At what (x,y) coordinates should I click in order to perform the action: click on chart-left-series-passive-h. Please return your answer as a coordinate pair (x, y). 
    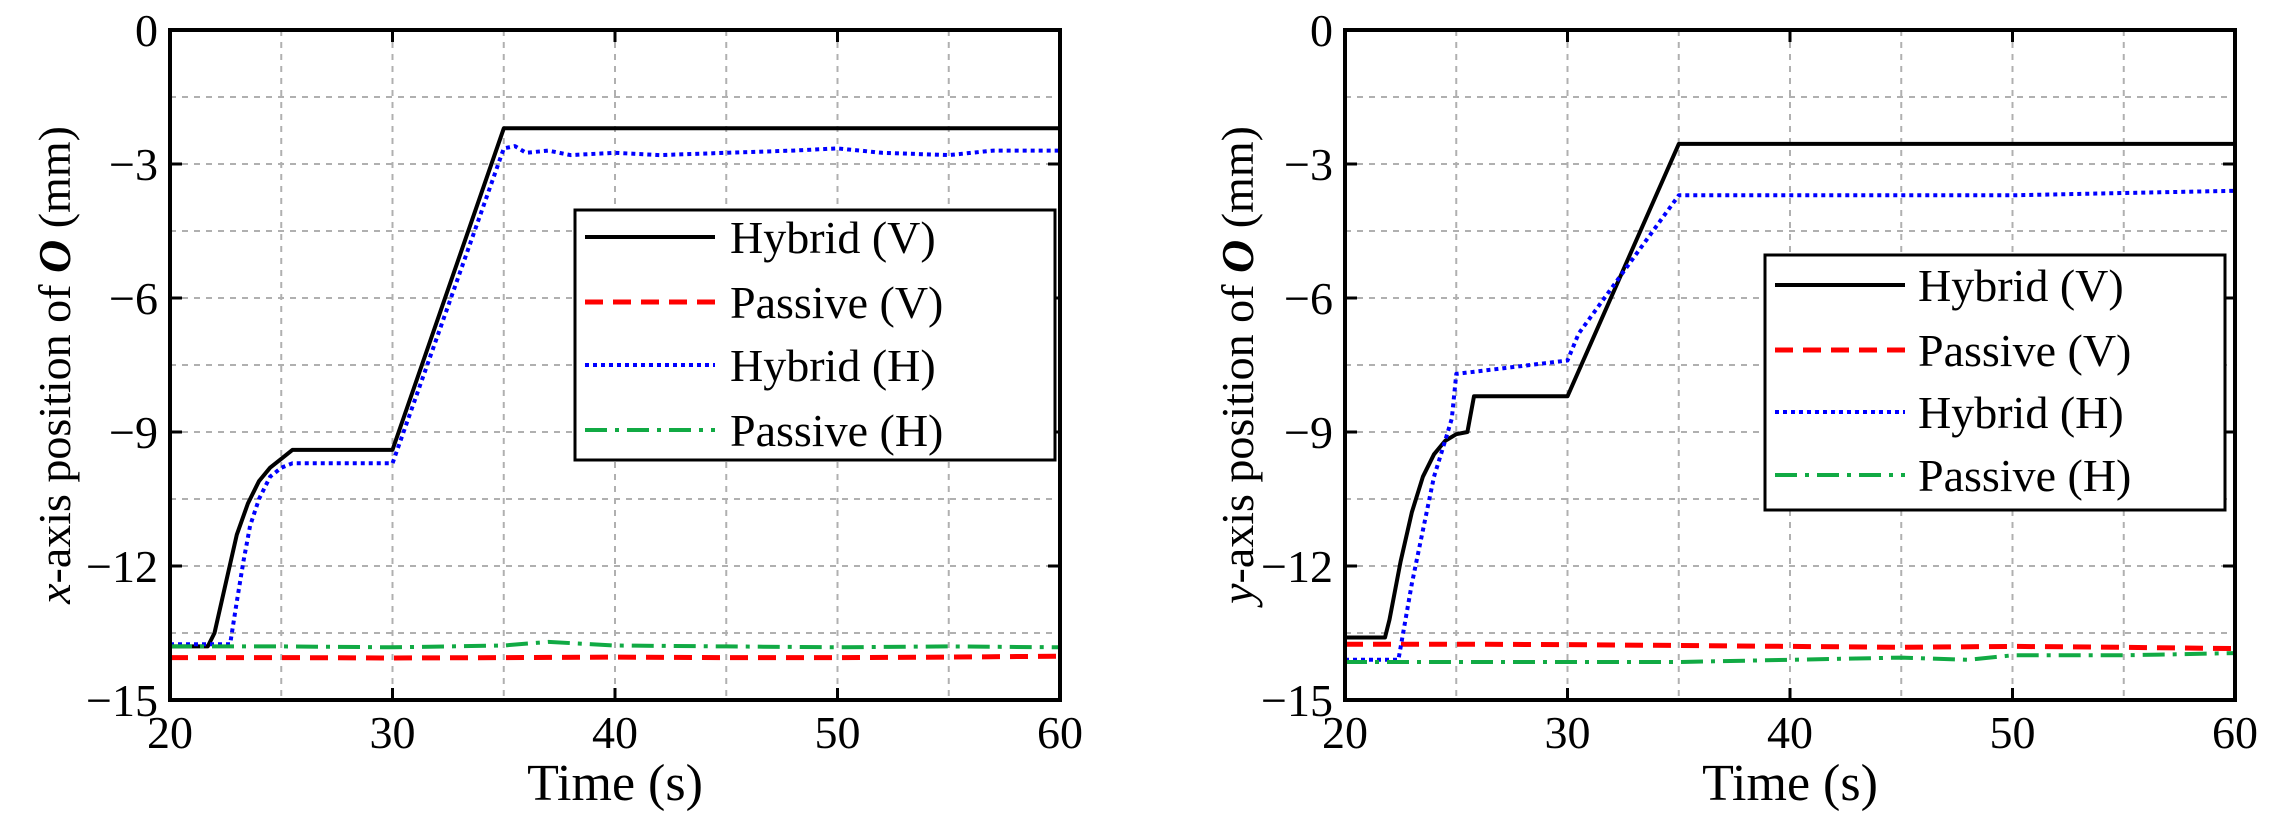
    Looking at the image, I should click on (615, 644).